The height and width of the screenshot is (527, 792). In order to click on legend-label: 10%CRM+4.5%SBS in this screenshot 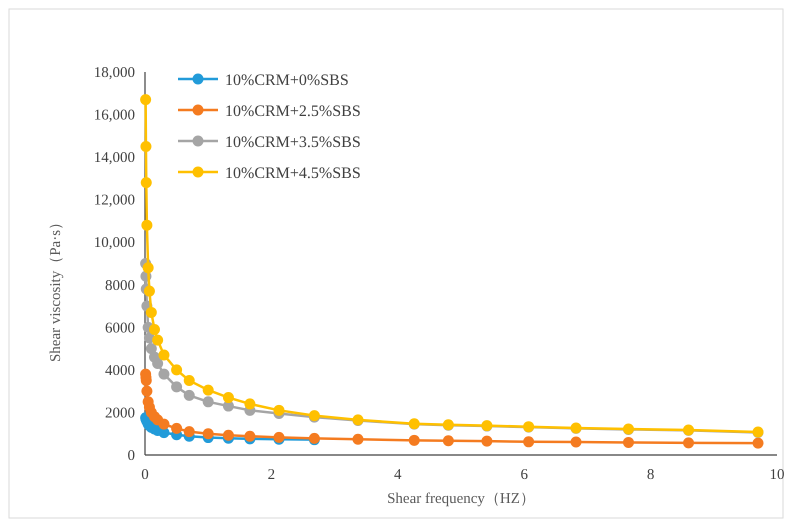, I will do `click(293, 173)`.